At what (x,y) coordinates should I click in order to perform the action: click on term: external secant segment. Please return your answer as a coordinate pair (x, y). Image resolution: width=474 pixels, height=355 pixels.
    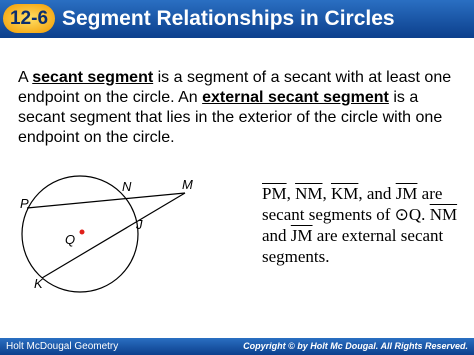
    Looking at the image, I should click on (295, 97).